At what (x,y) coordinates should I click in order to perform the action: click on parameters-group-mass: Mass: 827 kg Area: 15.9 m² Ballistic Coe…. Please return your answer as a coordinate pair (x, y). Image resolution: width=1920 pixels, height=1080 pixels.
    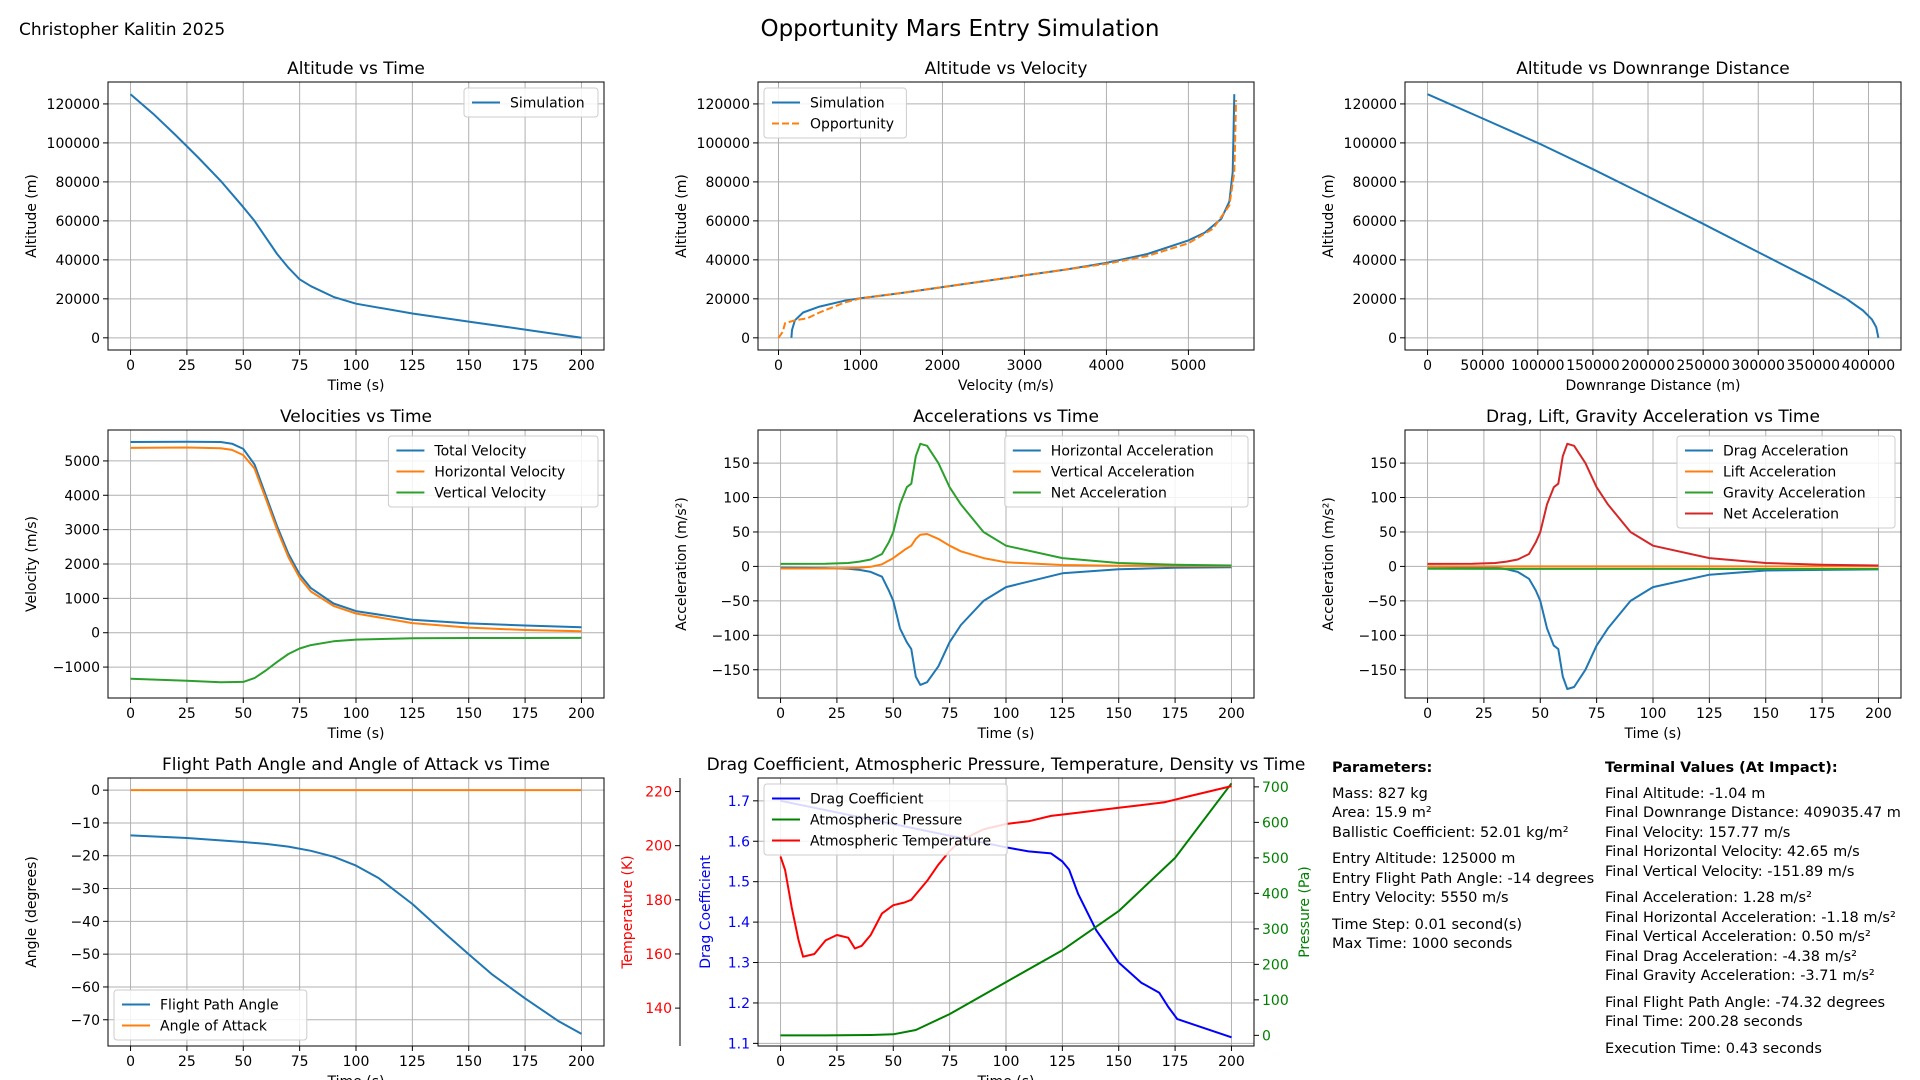
    Looking at the image, I should click on (1463, 814).